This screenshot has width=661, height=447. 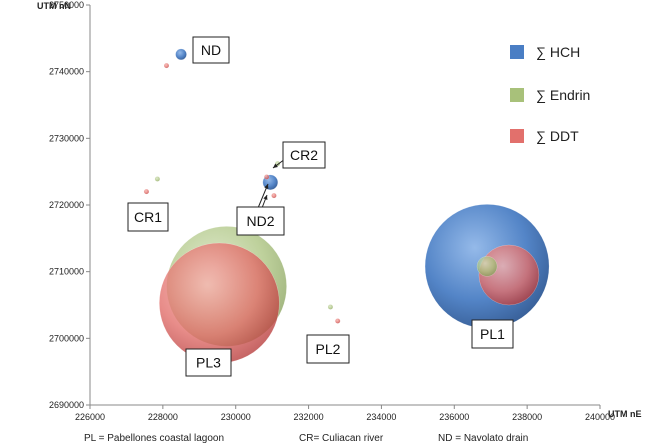 What do you see at coordinates (625, 414) in the screenshot?
I see `x-axis-title: UTM nE` at bounding box center [625, 414].